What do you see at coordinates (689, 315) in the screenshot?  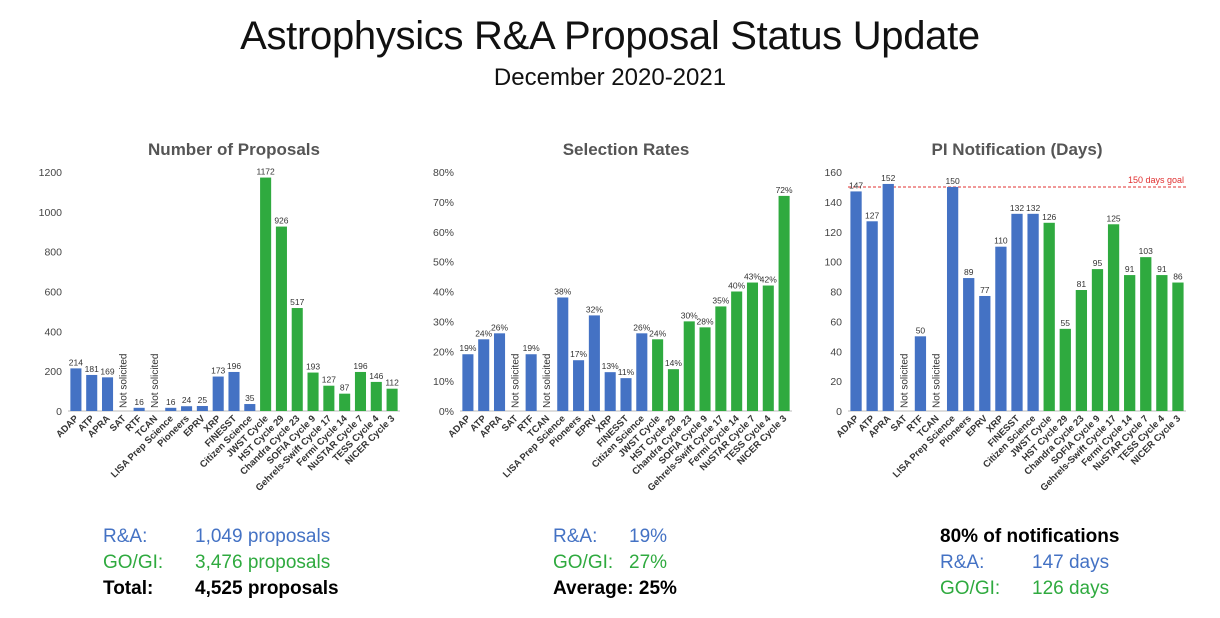 I see `data-label-chandra-cycle-23: 30%` at bounding box center [689, 315].